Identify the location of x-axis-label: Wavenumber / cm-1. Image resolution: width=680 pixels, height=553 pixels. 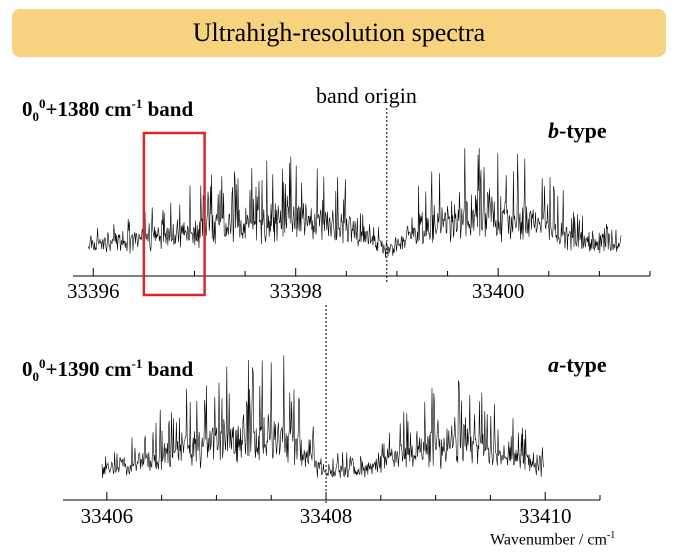
(553, 539).